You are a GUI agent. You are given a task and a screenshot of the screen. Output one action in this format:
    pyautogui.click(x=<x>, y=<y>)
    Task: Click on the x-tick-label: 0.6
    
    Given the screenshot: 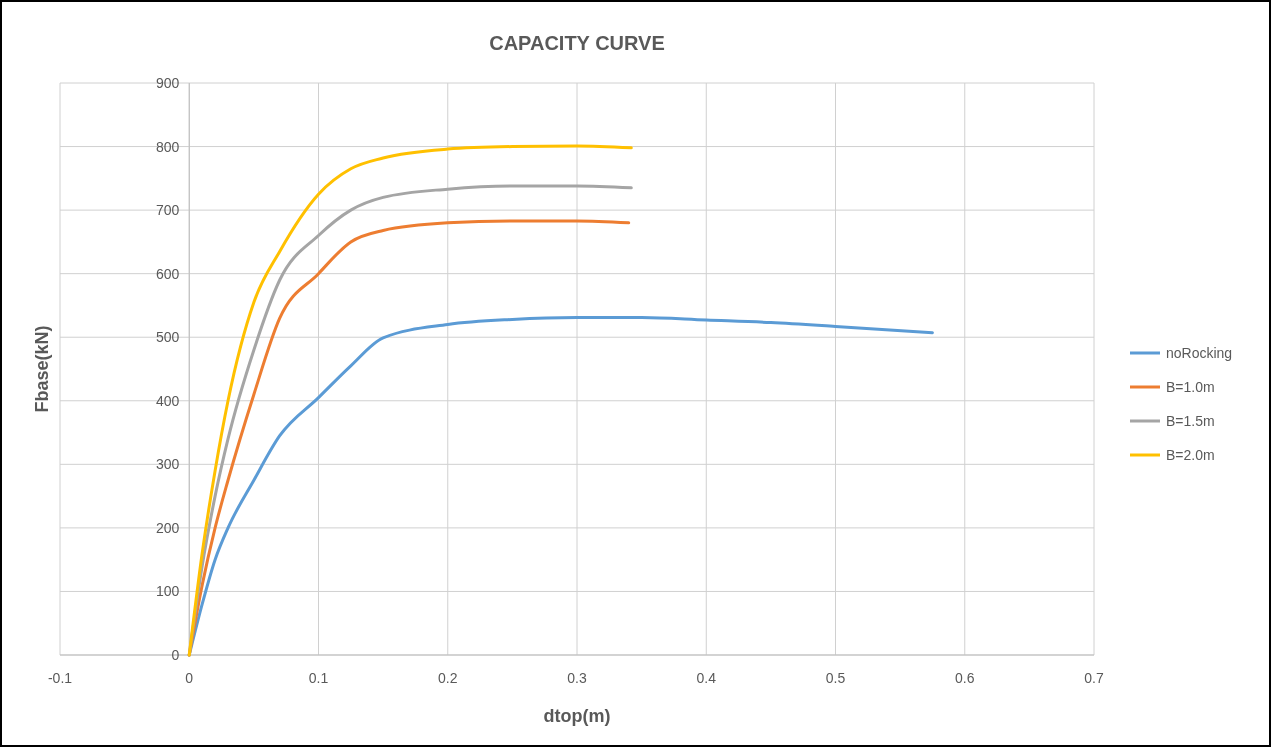 What is the action you would take?
    pyautogui.click(x=965, y=678)
    